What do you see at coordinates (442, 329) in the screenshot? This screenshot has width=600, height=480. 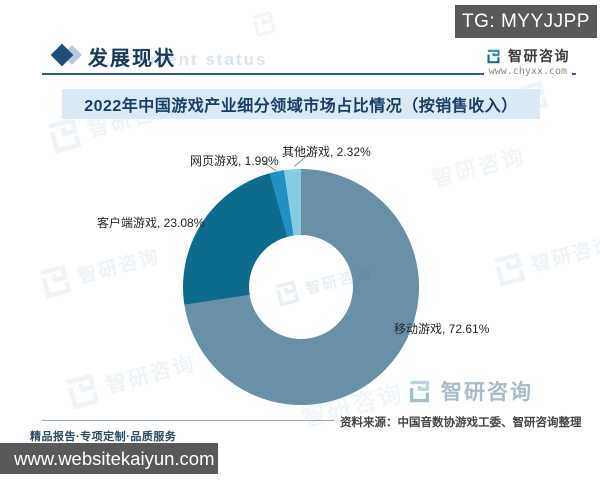 I see `slice-label-mobile-games: 移动游戏, 72.61%` at bounding box center [442, 329].